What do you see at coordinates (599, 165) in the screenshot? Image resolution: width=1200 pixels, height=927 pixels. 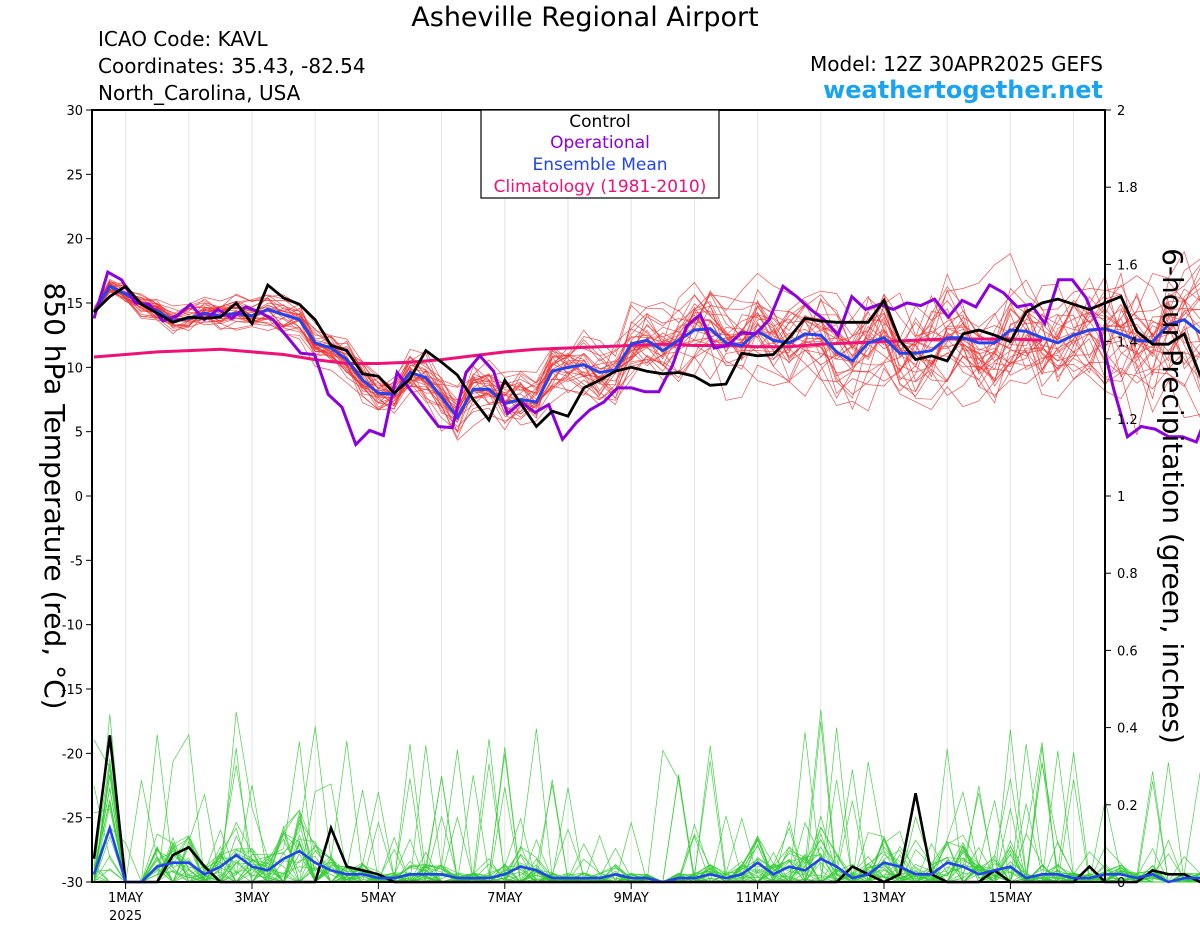 I see `legend-ensemble-mean: Ensemble Mean` at bounding box center [599, 165].